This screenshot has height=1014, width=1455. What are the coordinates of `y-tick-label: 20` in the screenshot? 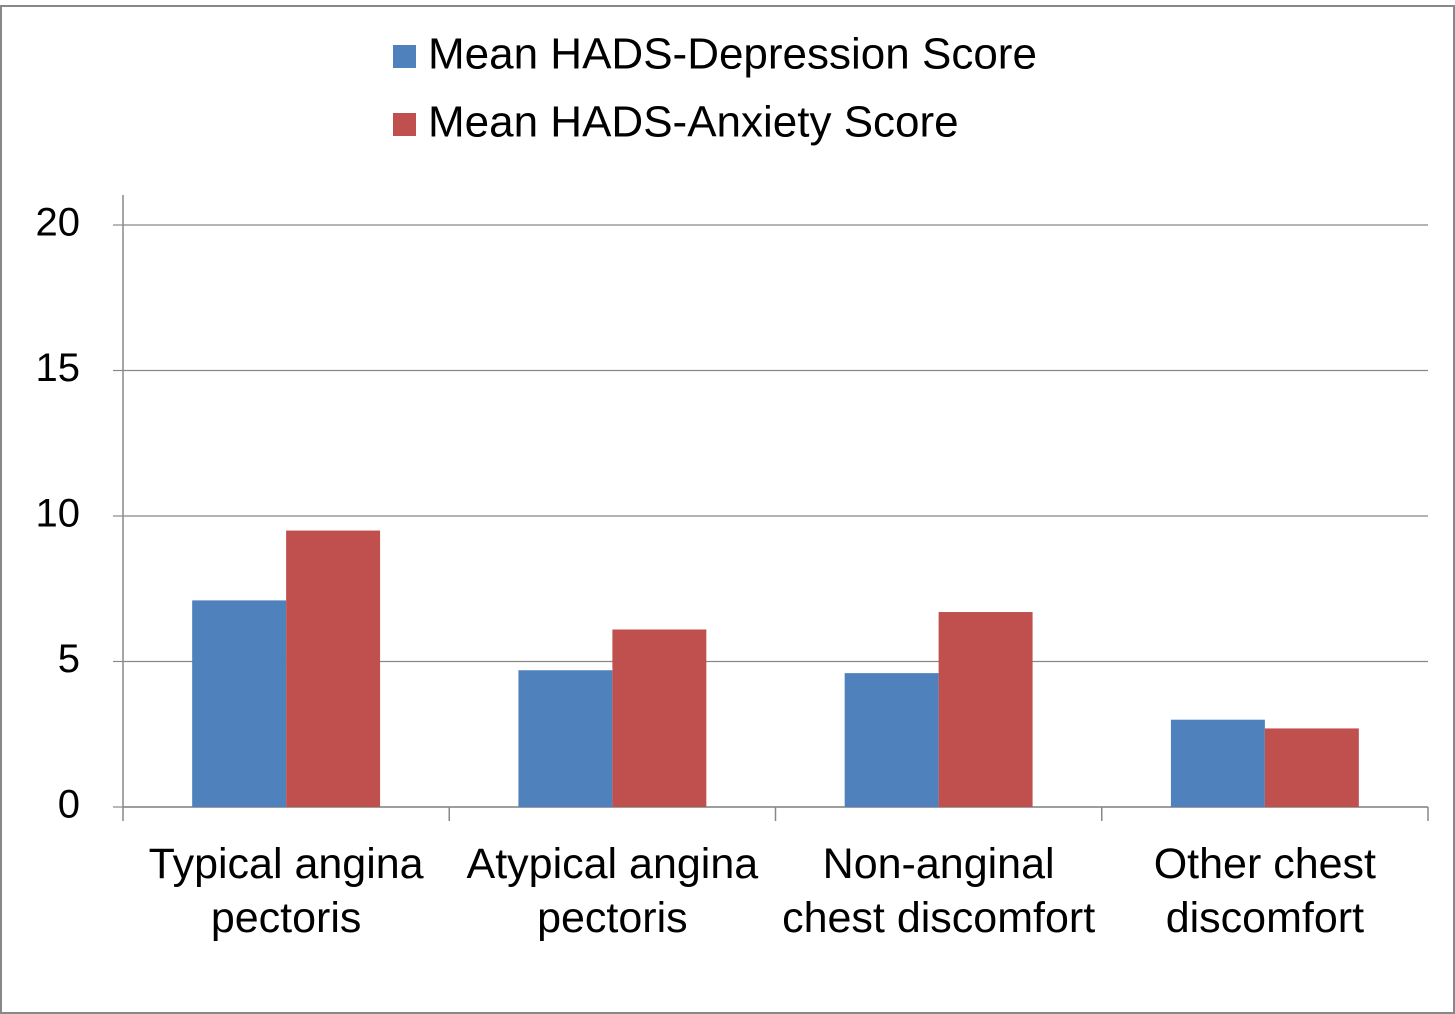 It's located at (58, 223).